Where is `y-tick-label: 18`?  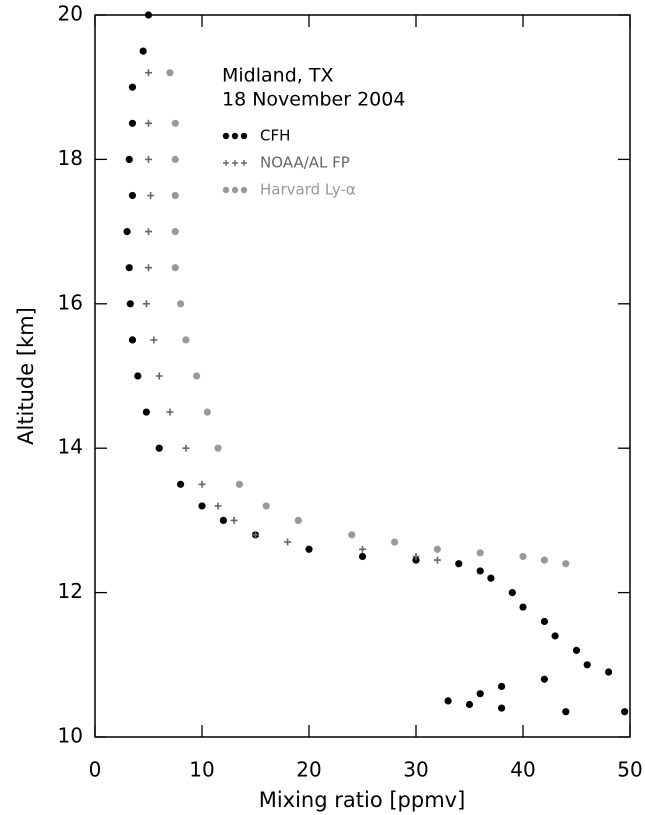 y-tick-label: 18 is located at coordinates (70, 158).